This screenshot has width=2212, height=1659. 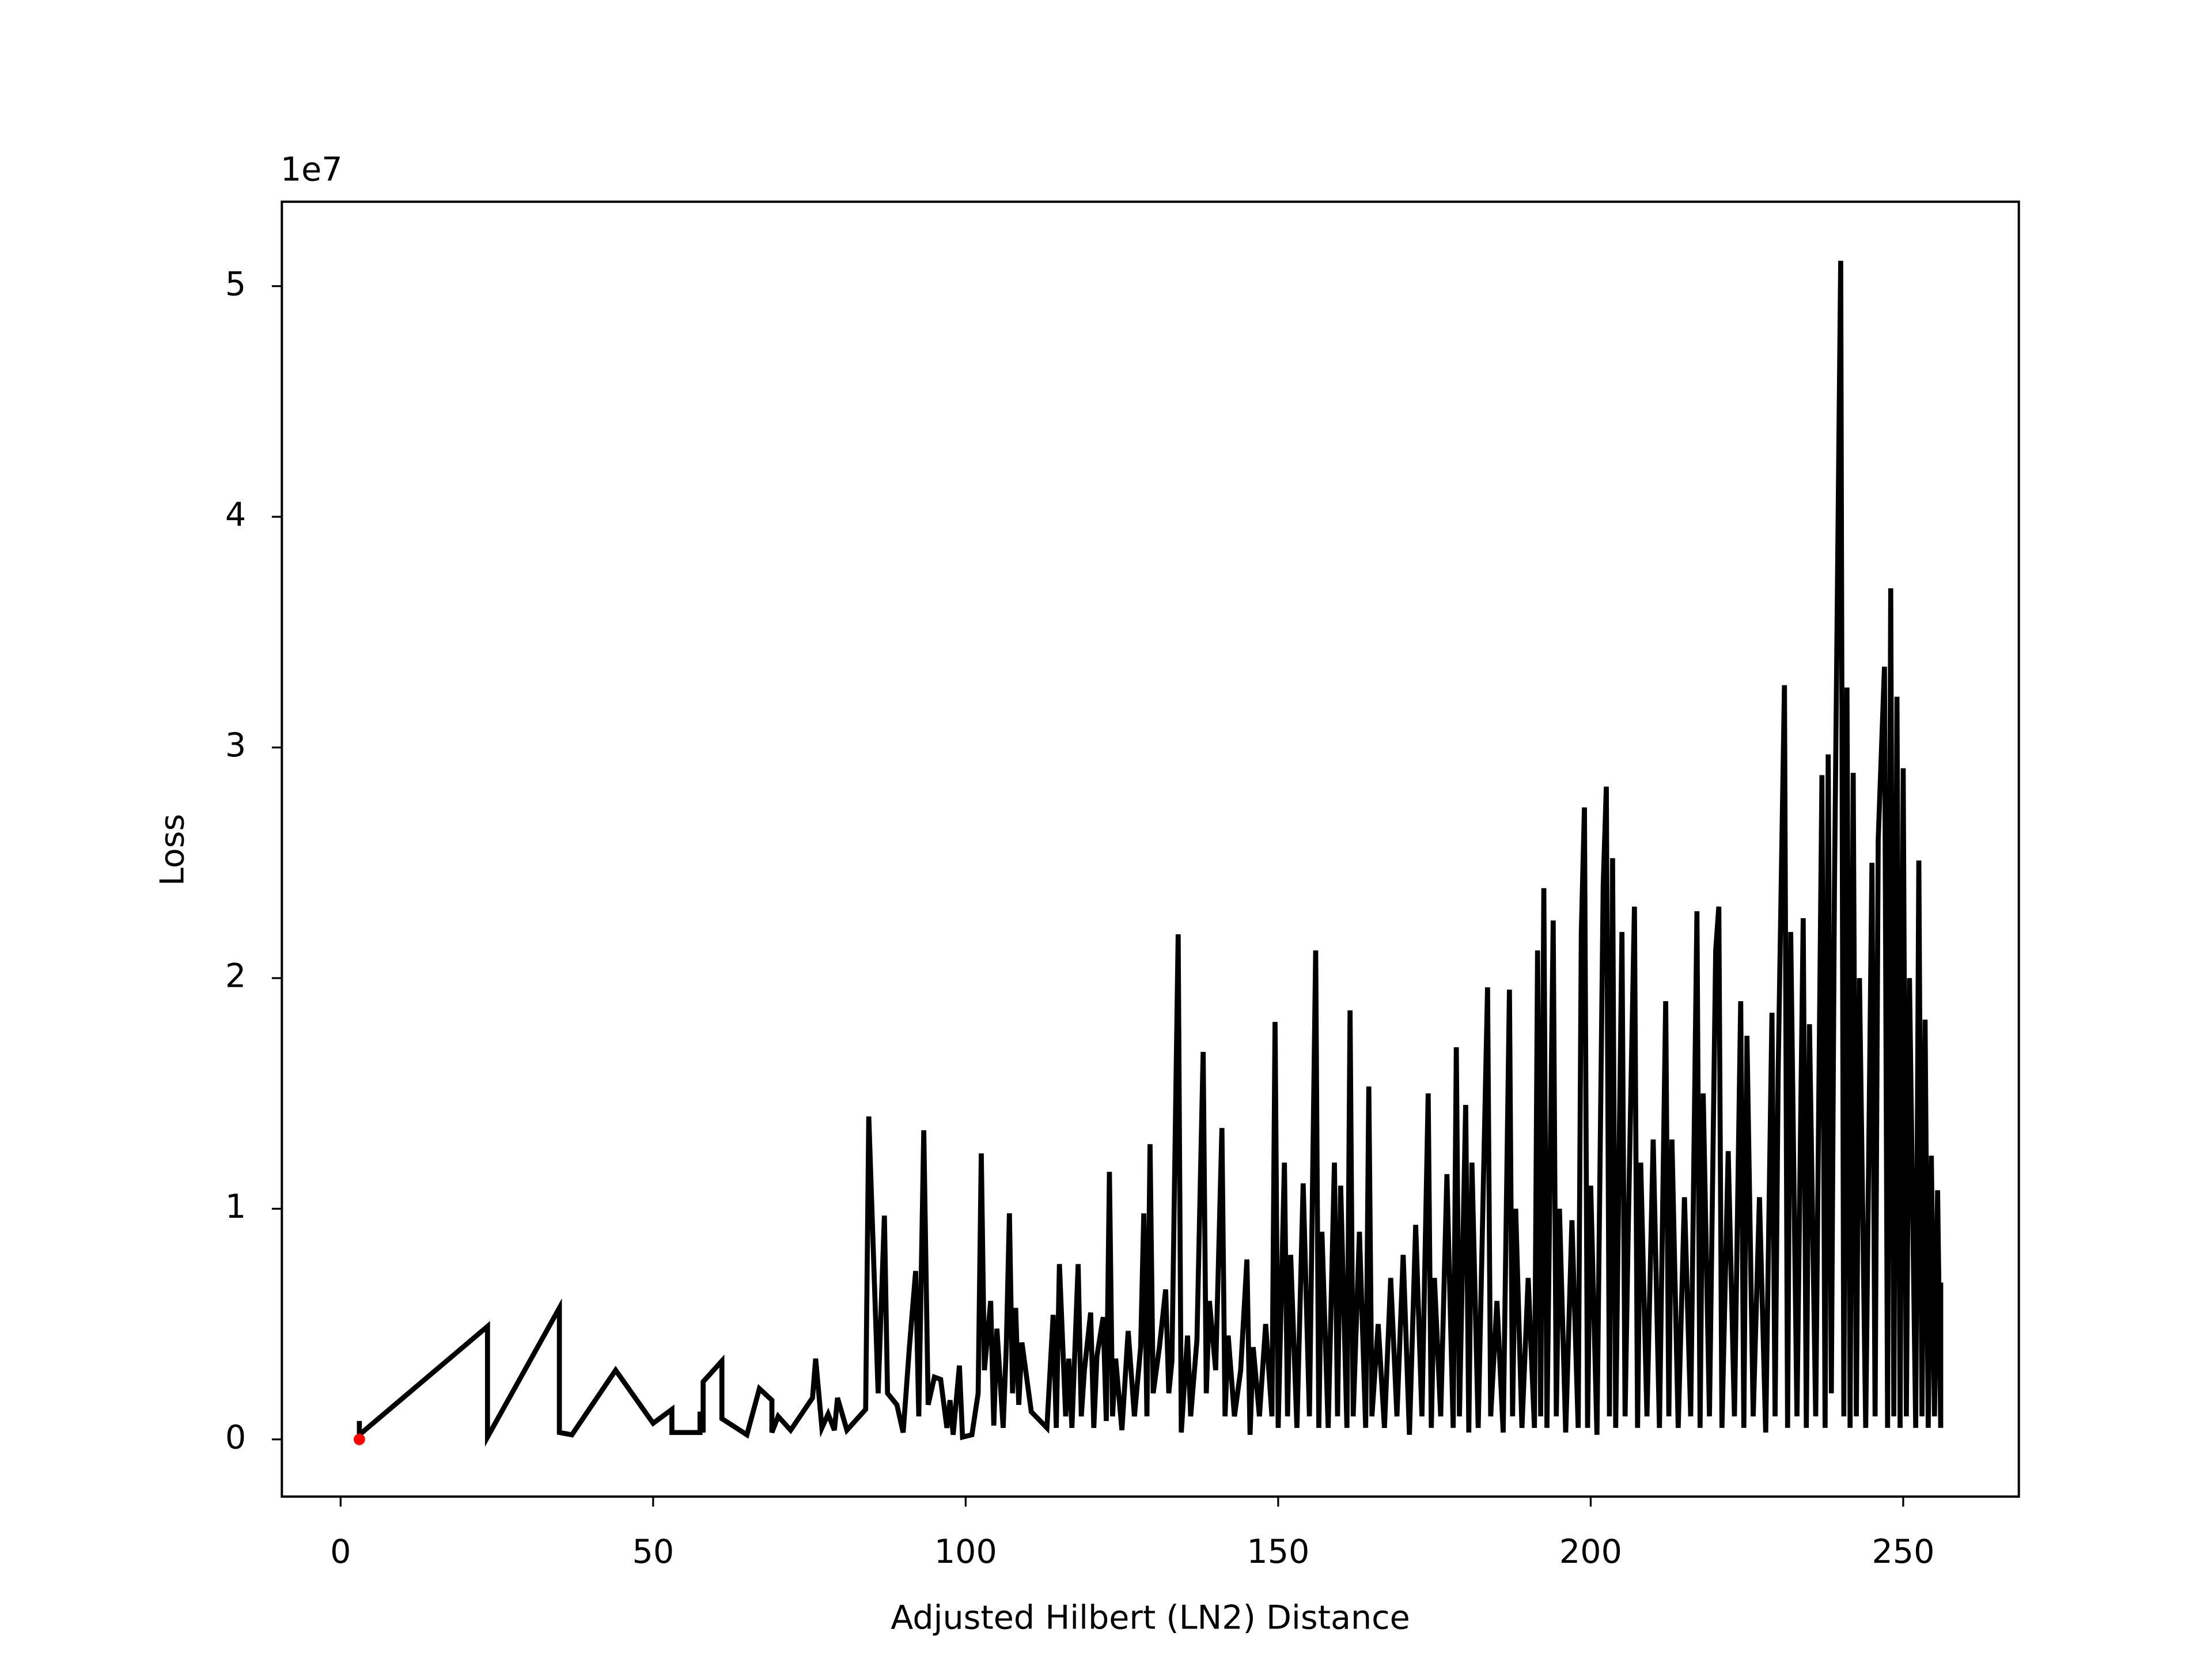 I want to click on y-tick-label: 3, so click(x=235, y=745).